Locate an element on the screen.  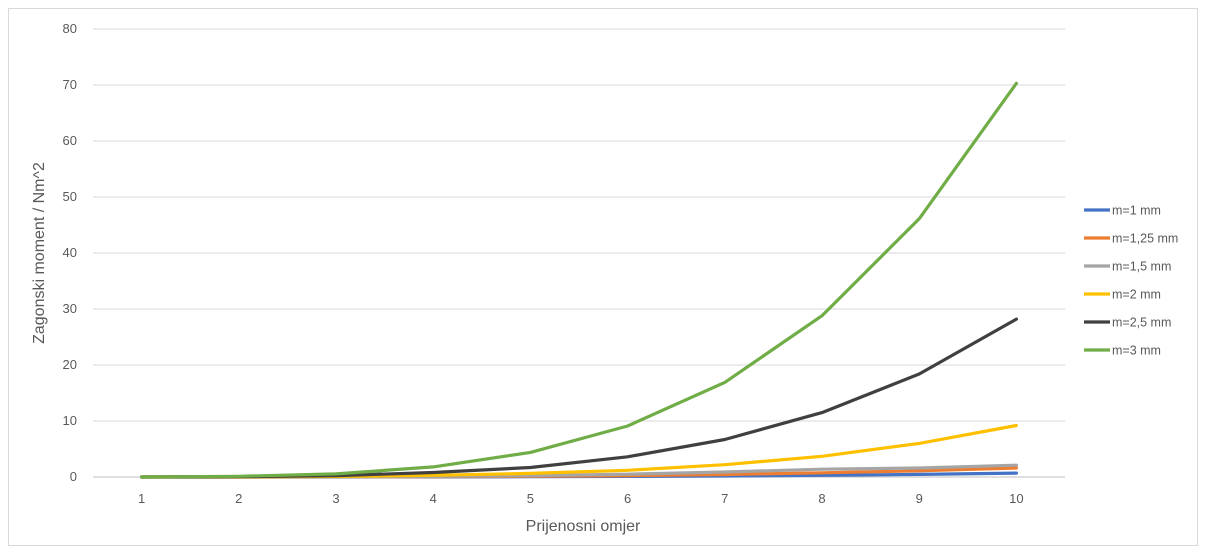
y-tick-label: 70 is located at coordinates (70, 84).